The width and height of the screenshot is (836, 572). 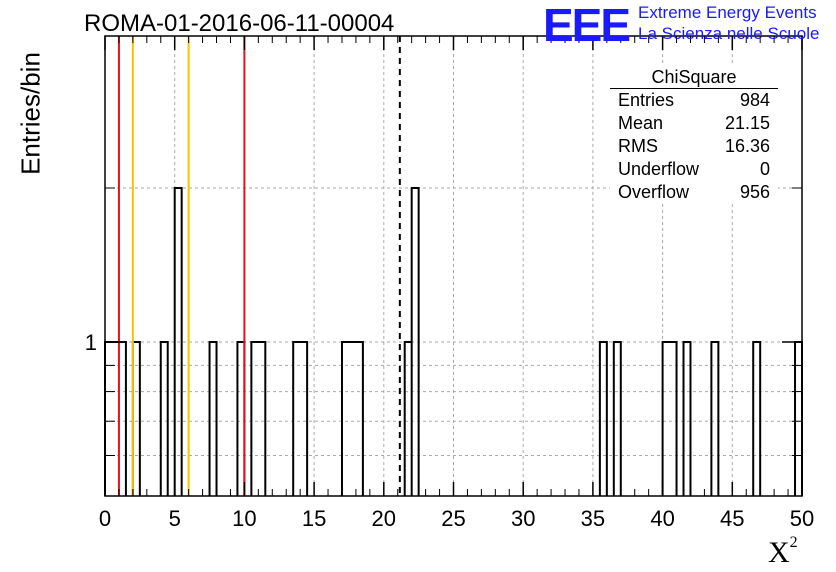 I want to click on x-tick-label: 50, so click(x=802, y=518).